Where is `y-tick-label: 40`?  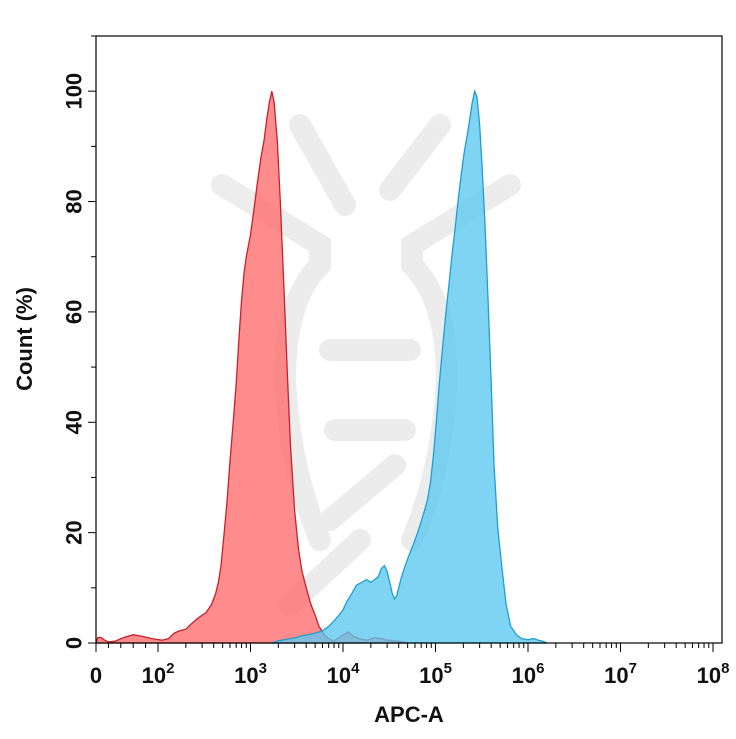
y-tick-label: 40 is located at coordinates (74, 422).